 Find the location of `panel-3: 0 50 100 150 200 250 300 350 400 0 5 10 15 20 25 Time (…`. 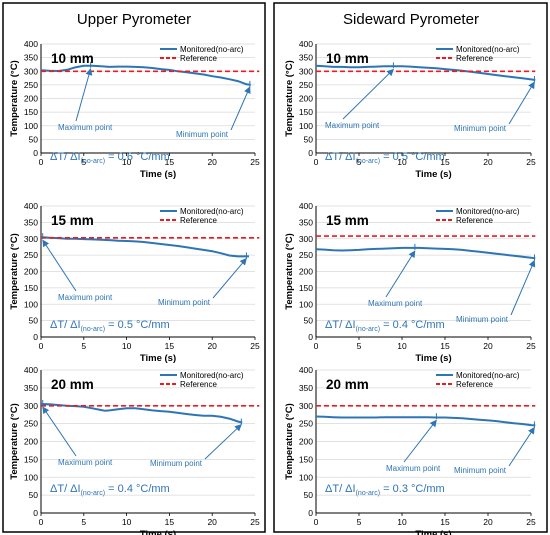

panel-3: 0 50 100 150 200 250 300 350 400 0 5 10 15 20 25 Time (… is located at coordinates (410, 282).